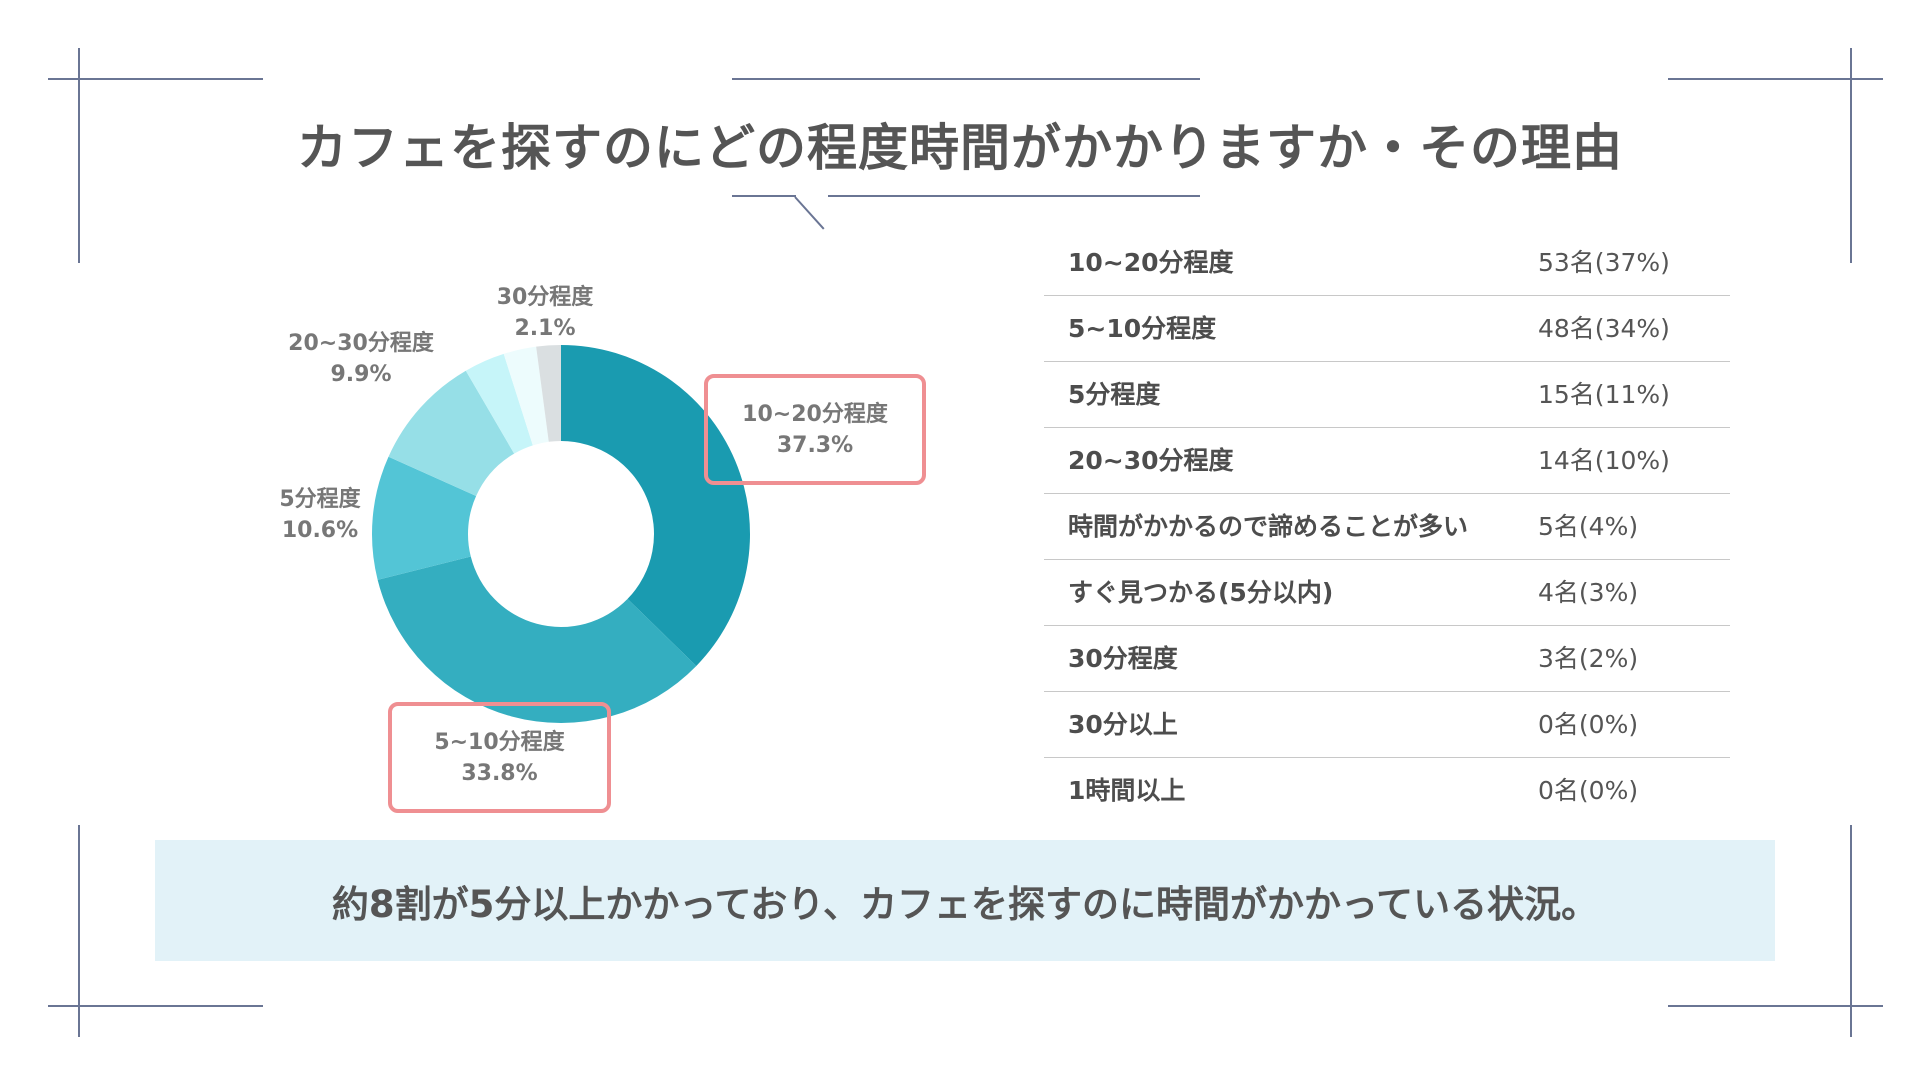  Describe the element at coordinates (1775, 1006) in the screenshot. I see `frame-bottom-right-h` at that location.